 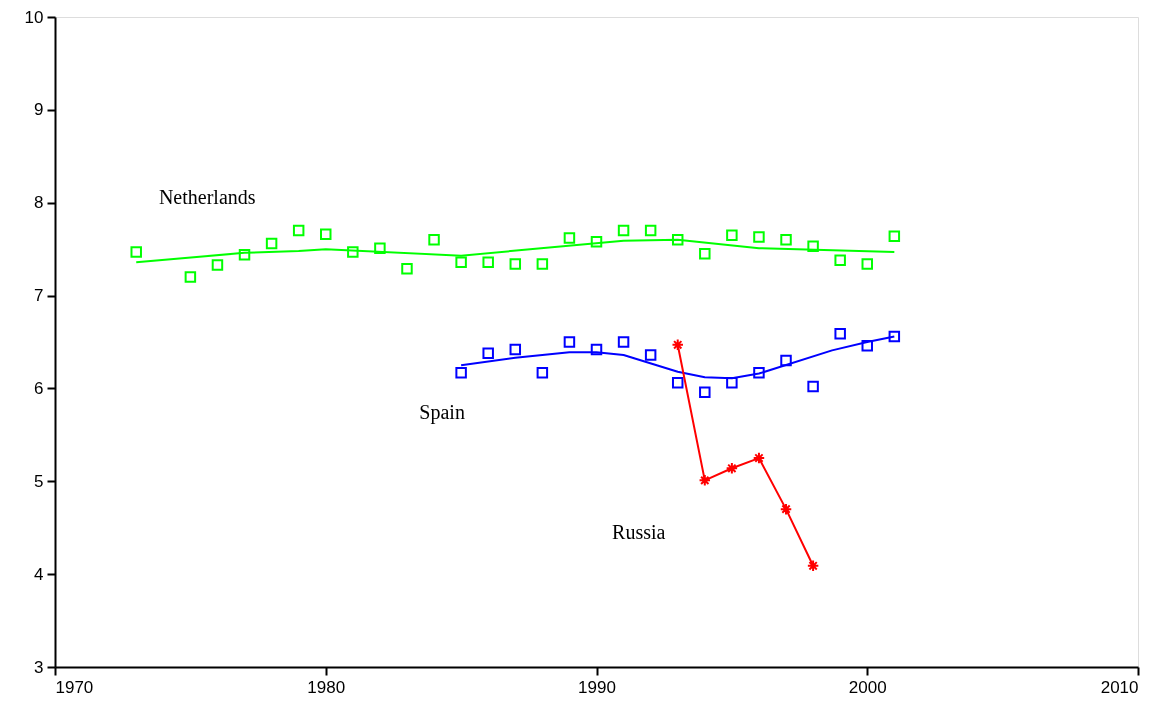 What do you see at coordinates (442, 412) in the screenshot?
I see `series-label: Spain` at bounding box center [442, 412].